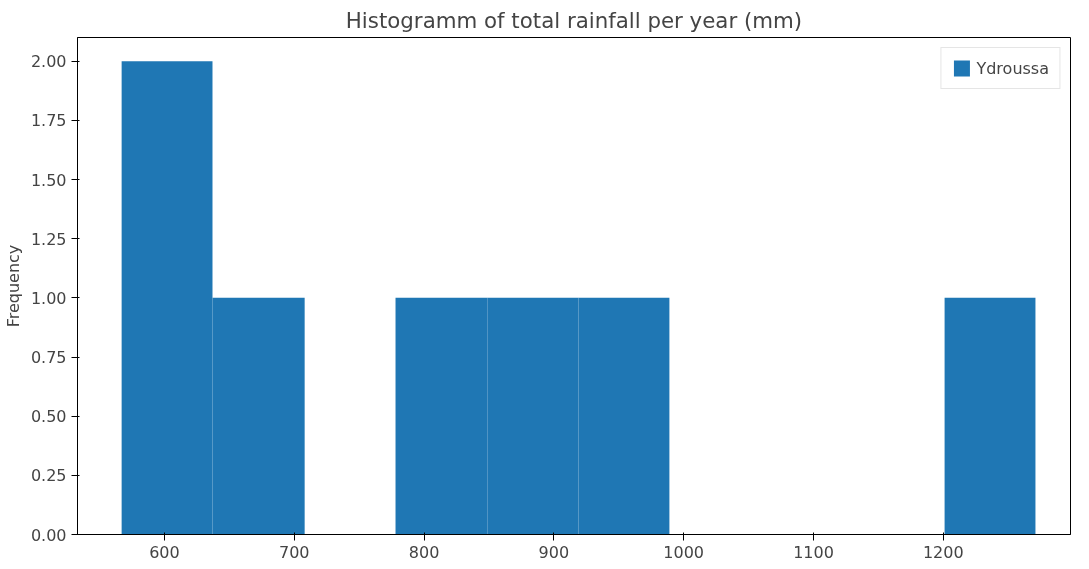 The width and height of the screenshot is (1089, 569). Describe the element at coordinates (813, 552) in the screenshot. I see `x-tick-label: 1100` at that location.